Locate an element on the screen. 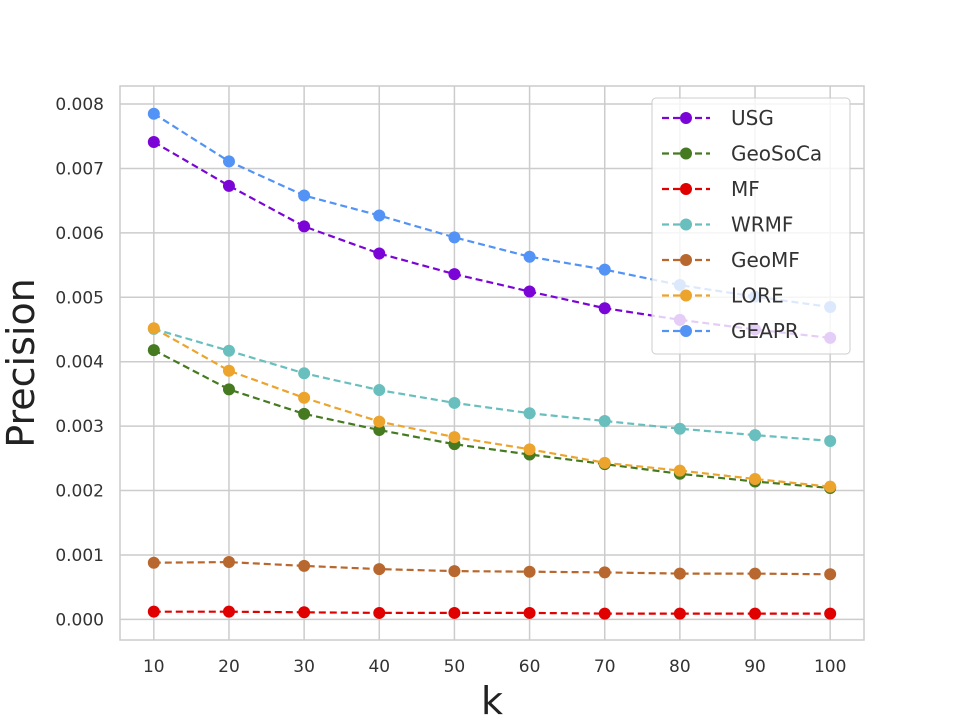  legend-label: LORE is located at coordinates (757, 296).